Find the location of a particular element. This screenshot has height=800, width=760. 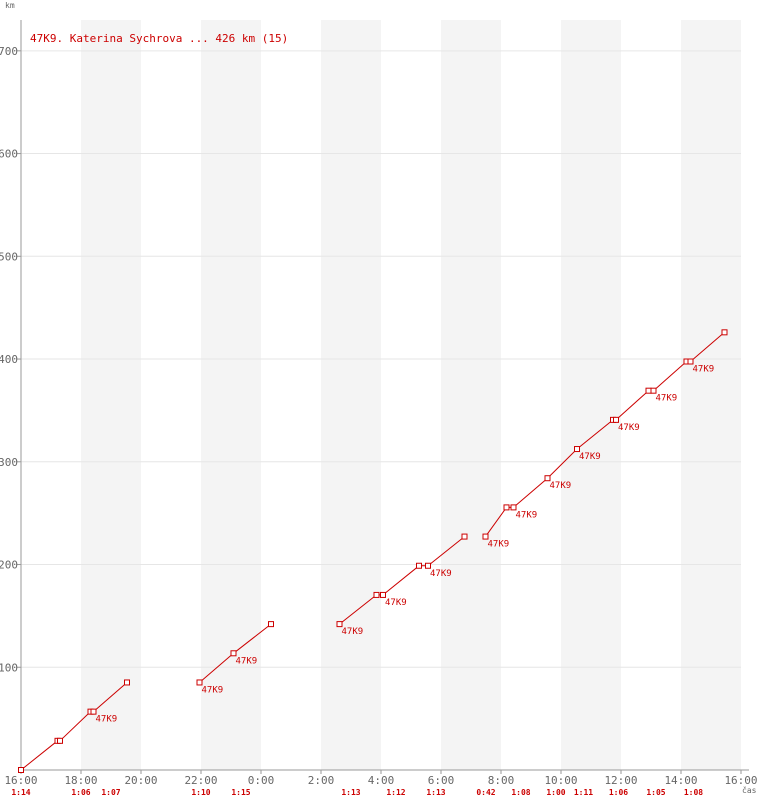

x-tick-label: 4:00 is located at coordinates (381, 780).